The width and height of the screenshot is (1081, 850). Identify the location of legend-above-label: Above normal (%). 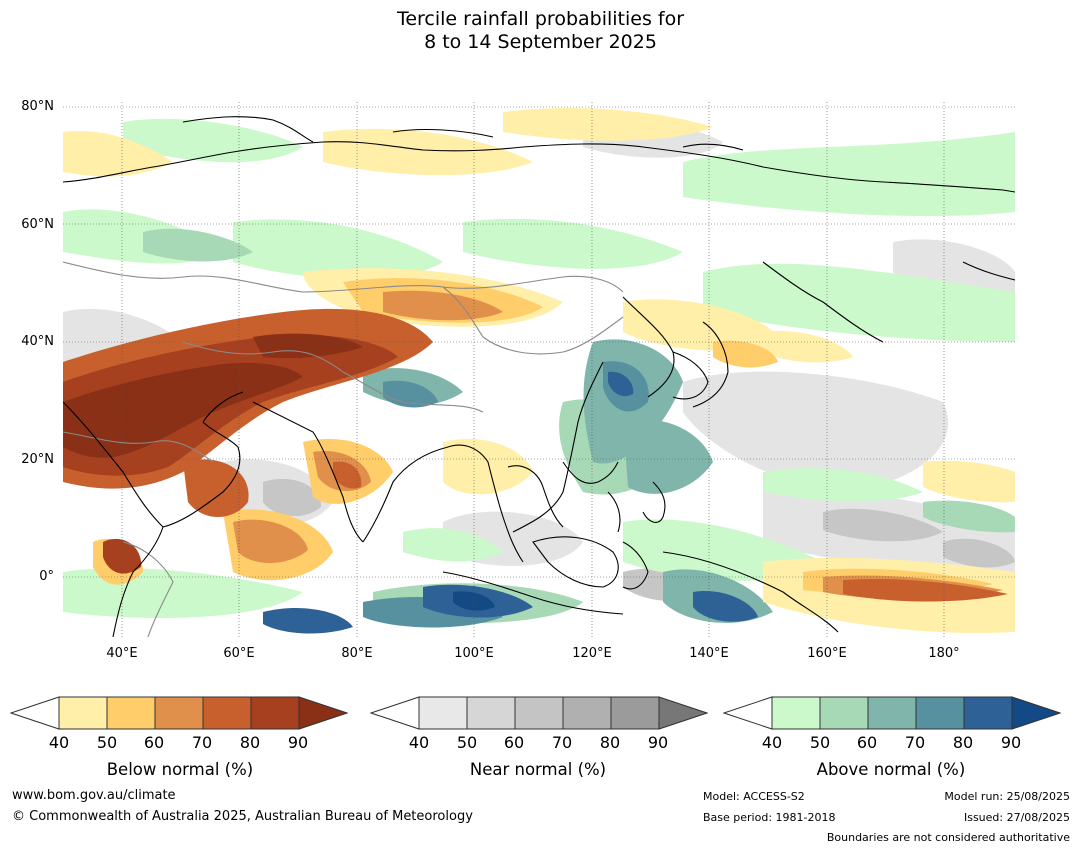
(891, 769).